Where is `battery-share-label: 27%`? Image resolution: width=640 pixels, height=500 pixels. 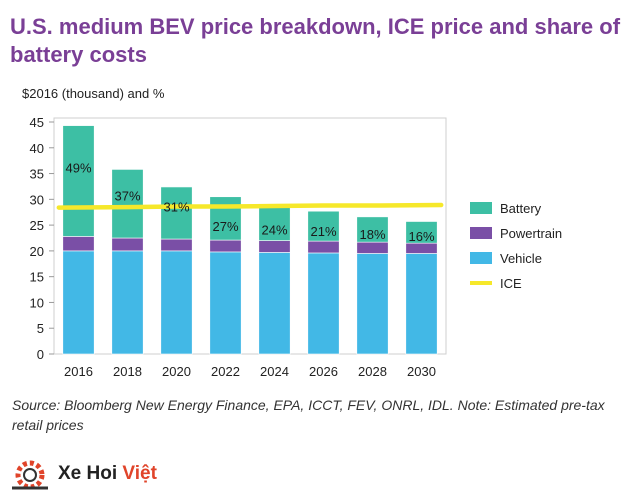 battery-share-label: 27% is located at coordinates (225, 226).